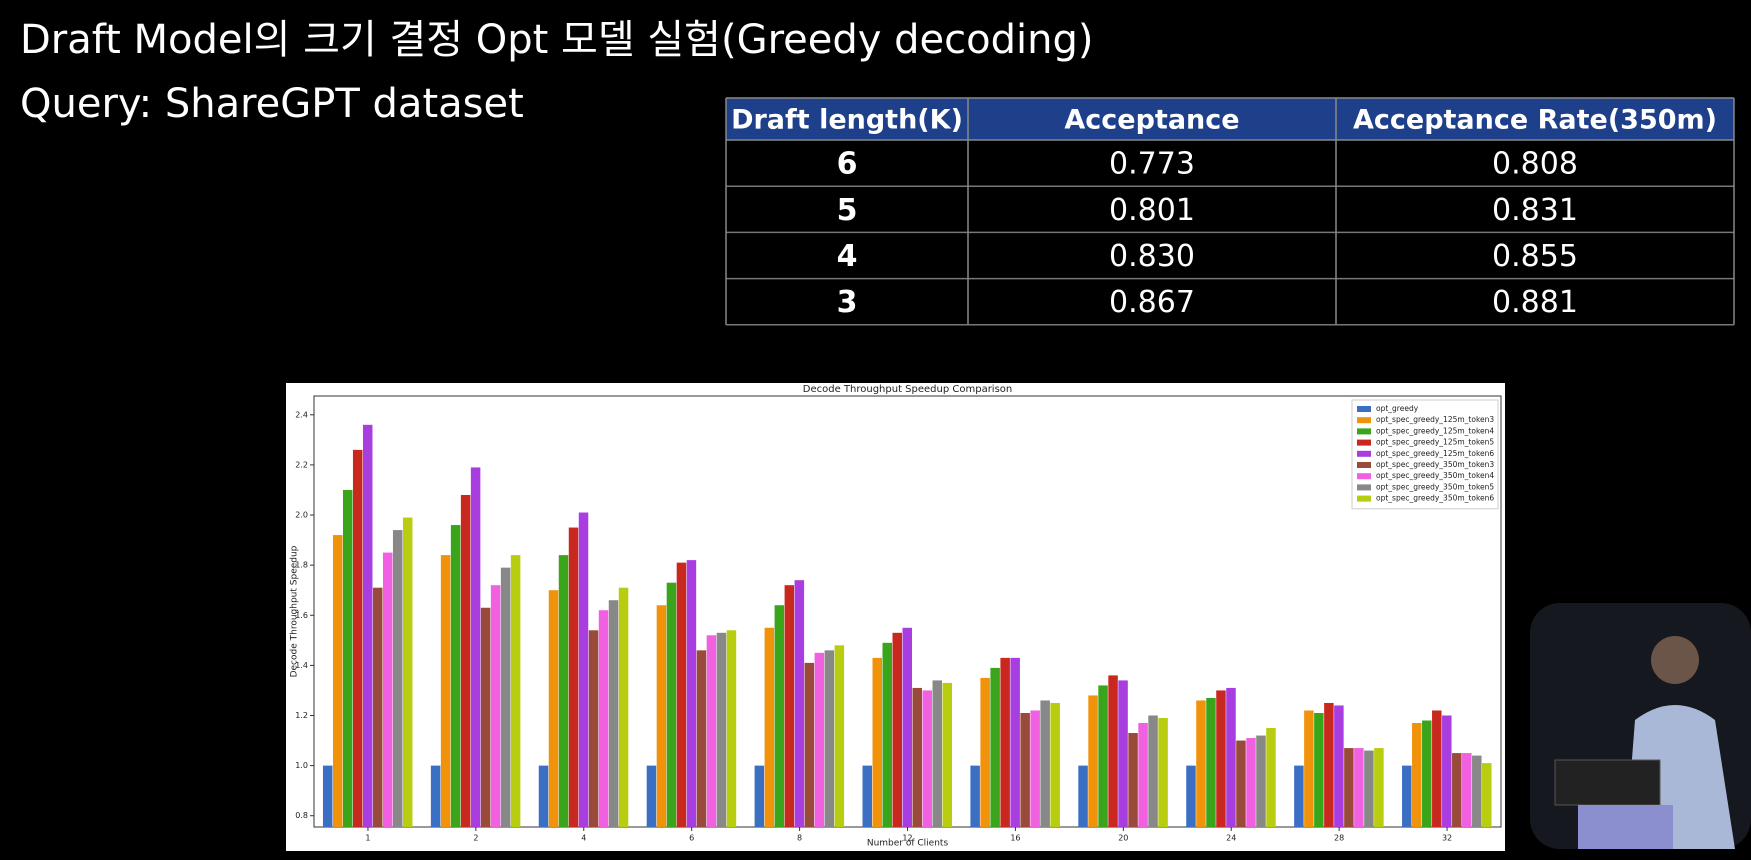 The height and width of the screenshot is (860, 1751). What do you see at coordinates (301, 615) in the screenshot?
I see `y-tick-label: 1.6` at bounding box center [301, 615].